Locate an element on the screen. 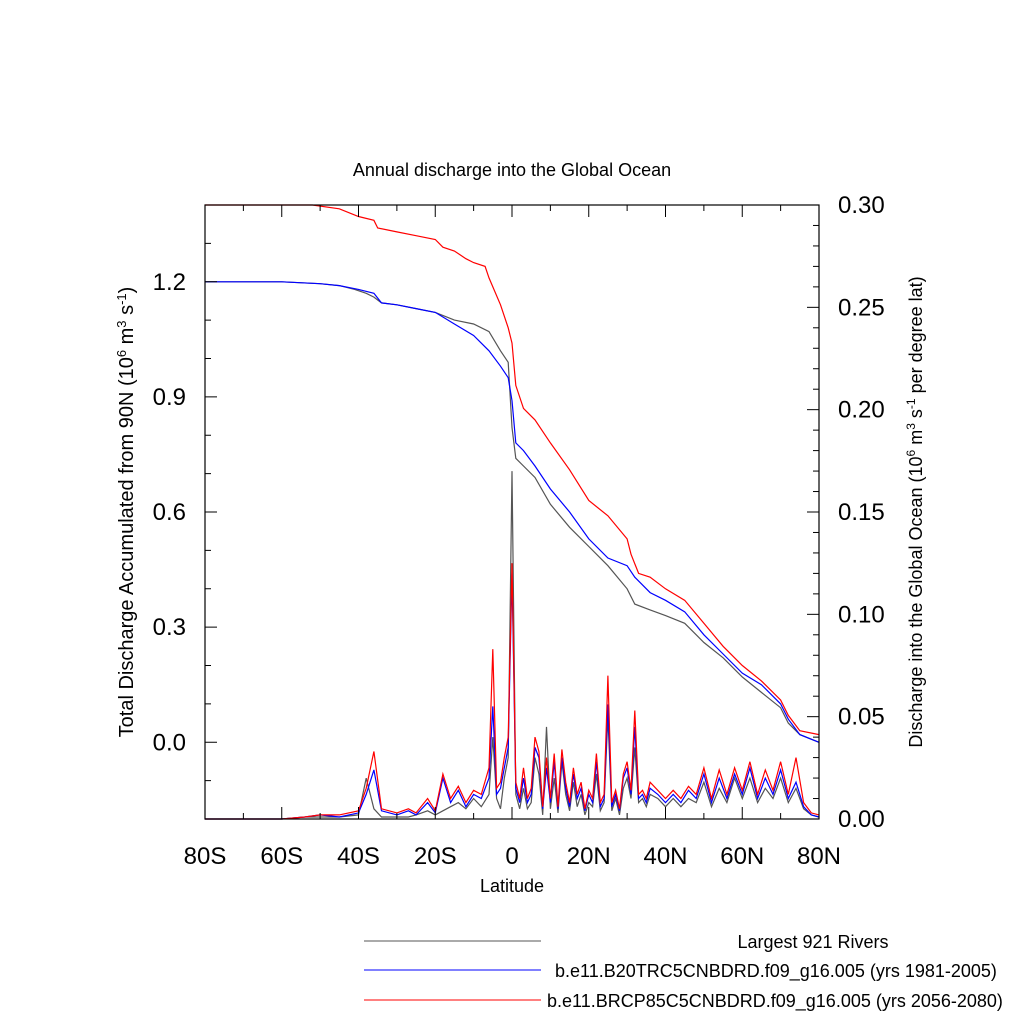  y-right-tick-label: 0.20 is located at coordinates (861, 410).